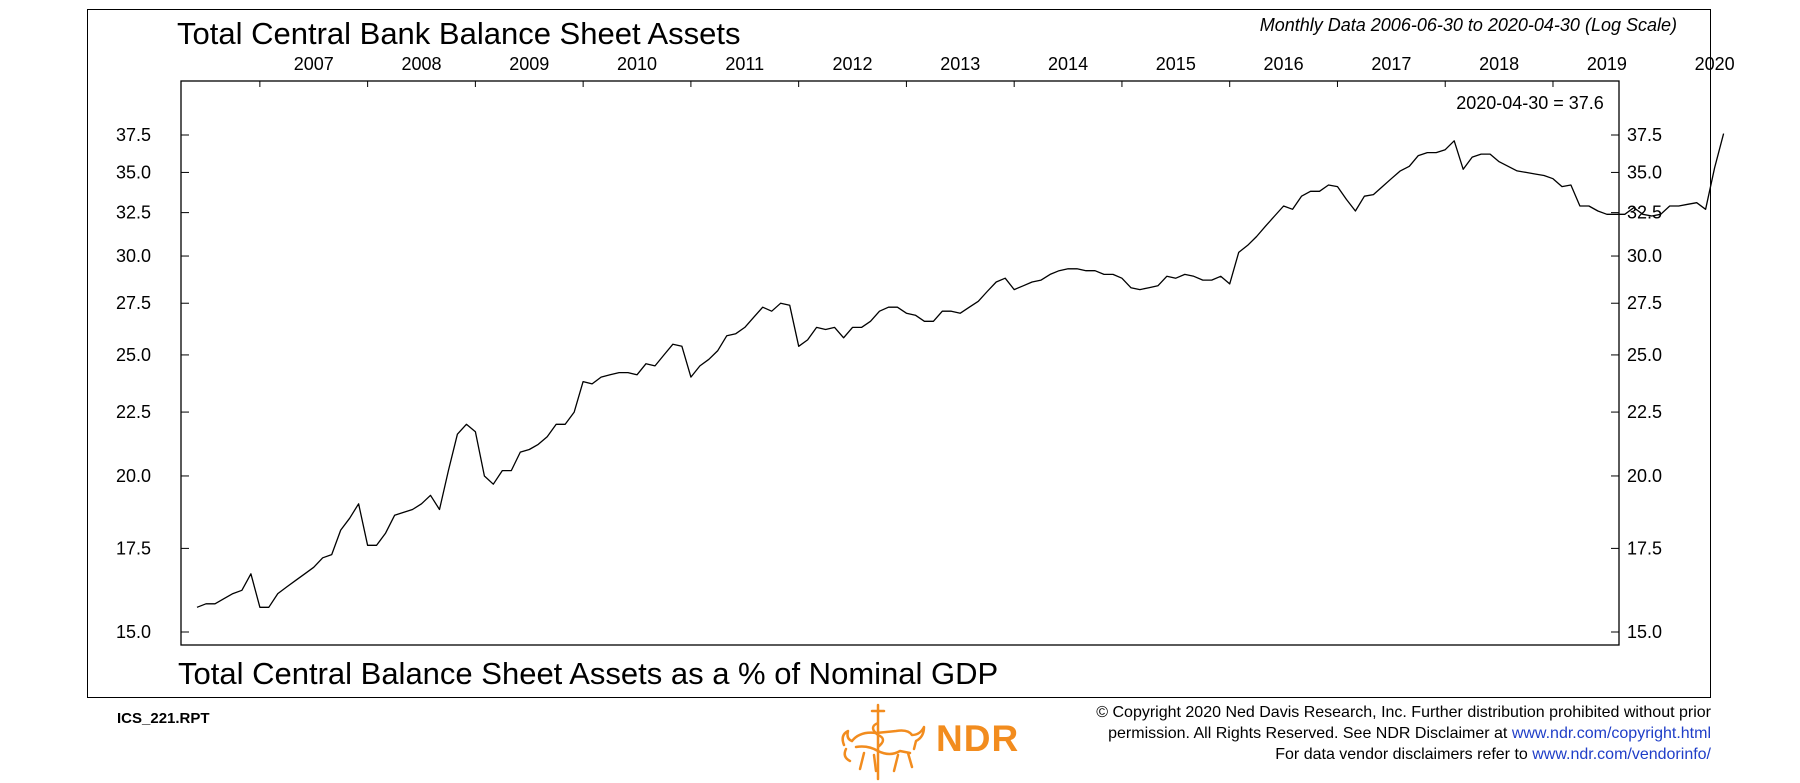 This screenshot has height=783, width=1800. I want to click on y-tick-right-label: 22.5, so click(1644, 412).